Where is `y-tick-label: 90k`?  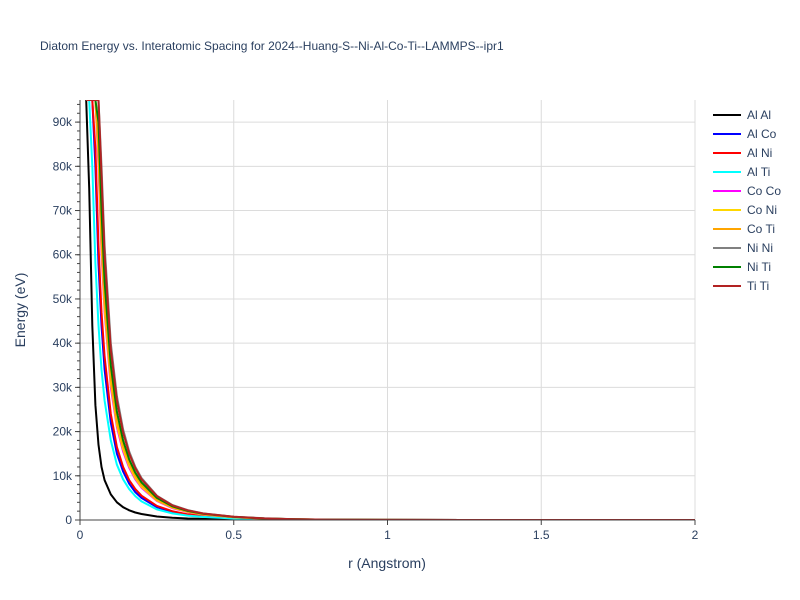 y-tick-label: 90k is located at coordinates (63, 122).